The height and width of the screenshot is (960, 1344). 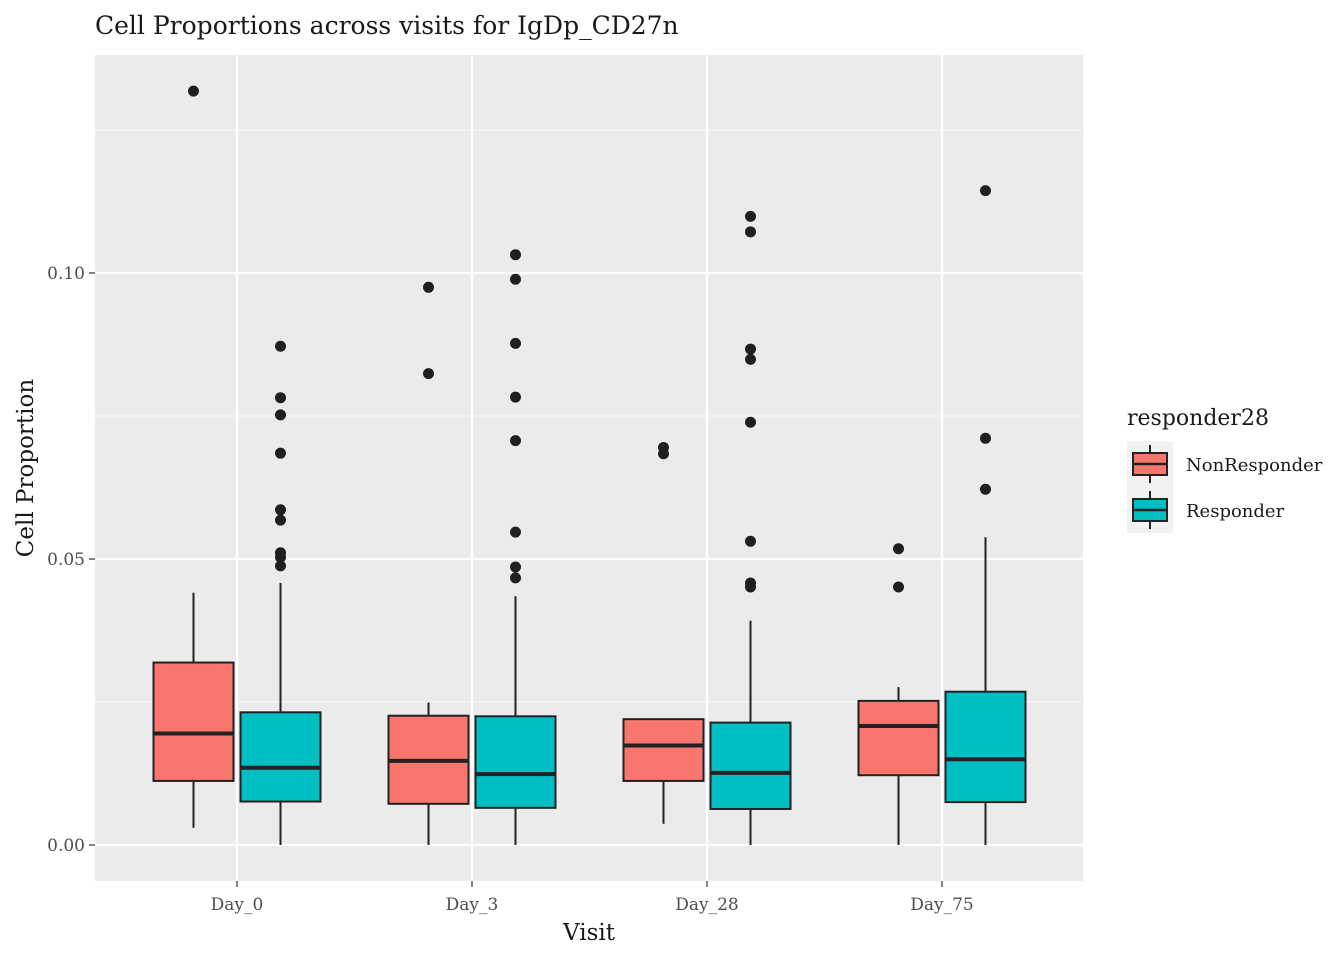 I want to click on x-axis-title: Visit, so click(x=589, y=933).